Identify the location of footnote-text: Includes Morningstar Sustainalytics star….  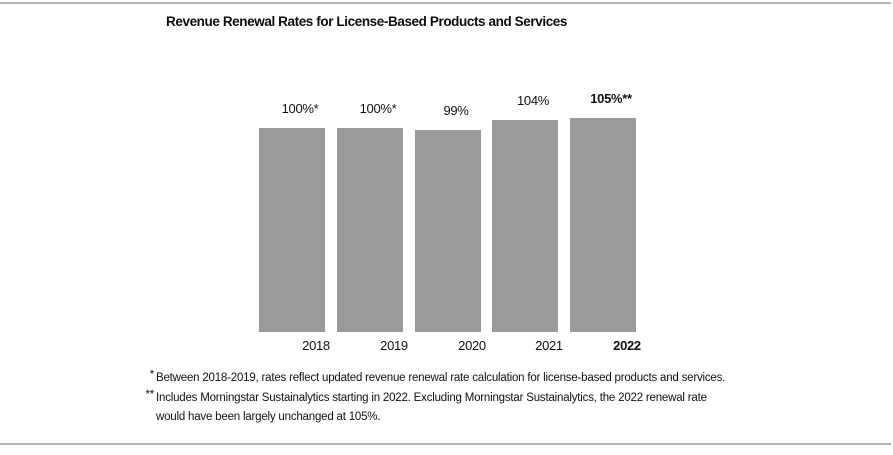
(440, 408).